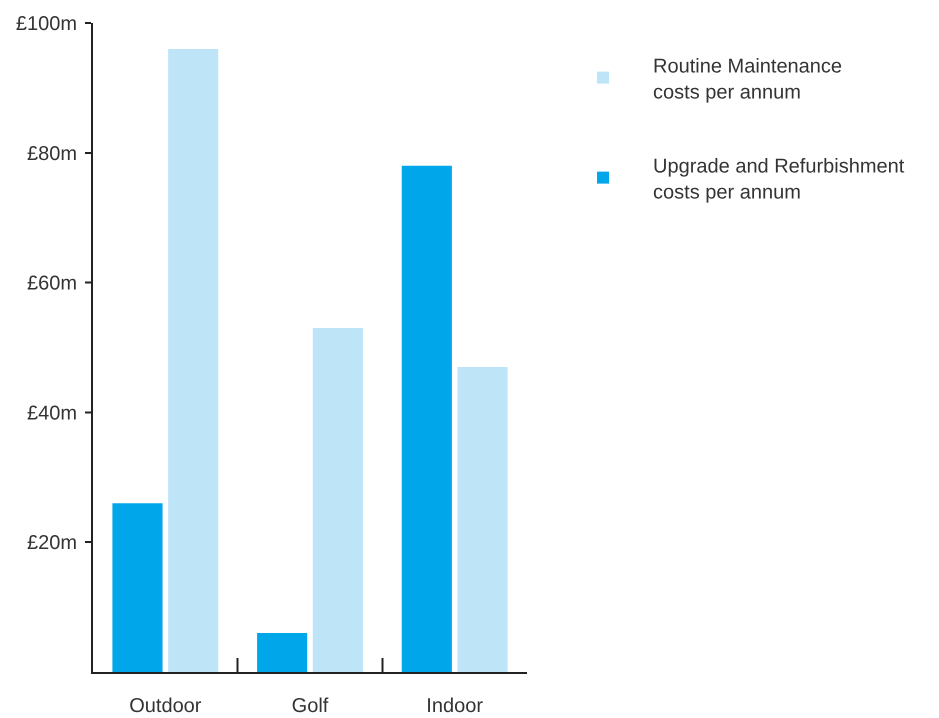  Describe the element at coordinates (51, 543) in the screenshot. I see `y-tick-label: £20m` at that location.